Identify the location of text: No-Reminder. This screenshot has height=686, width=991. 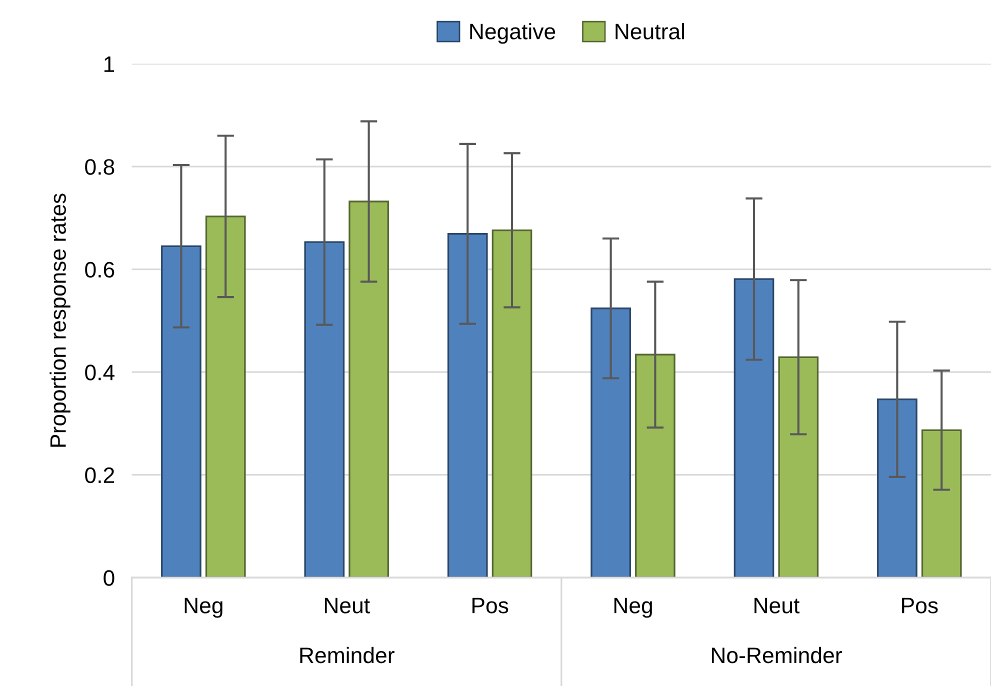
(777, 655).